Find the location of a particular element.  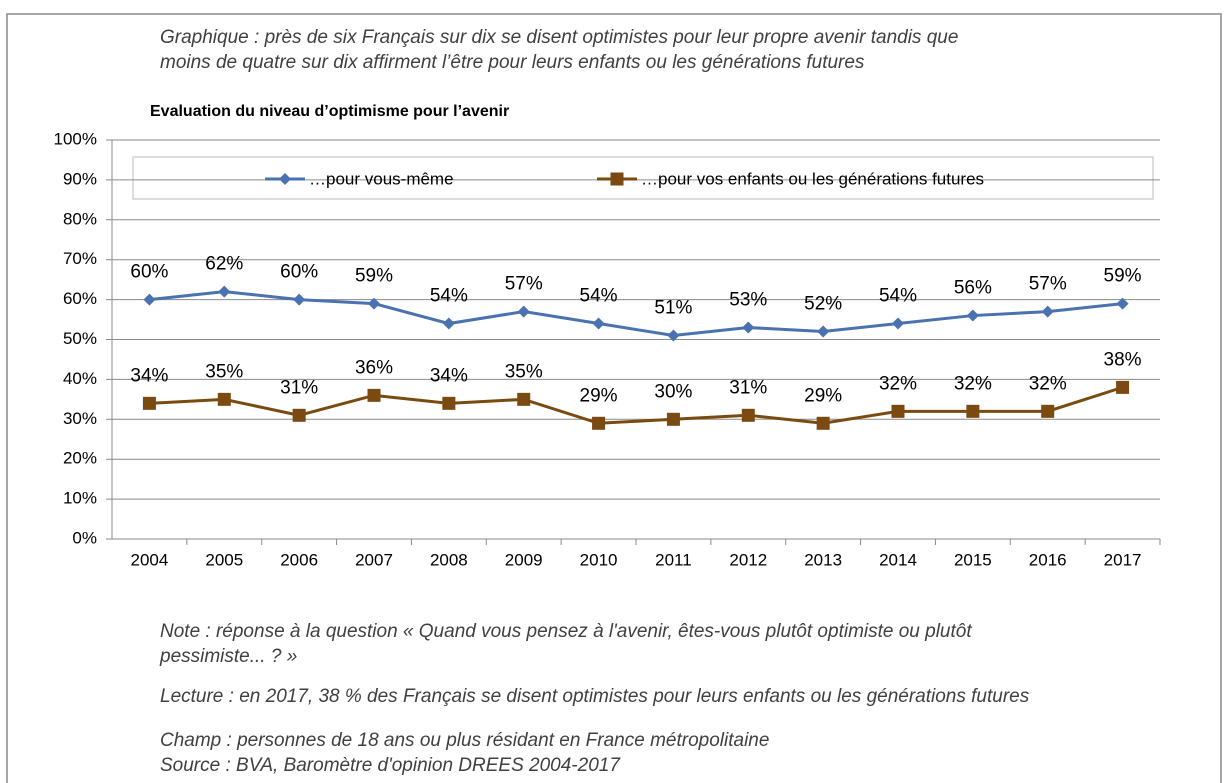

x-tick-label: 2015 is located at coordinates (973, 559).